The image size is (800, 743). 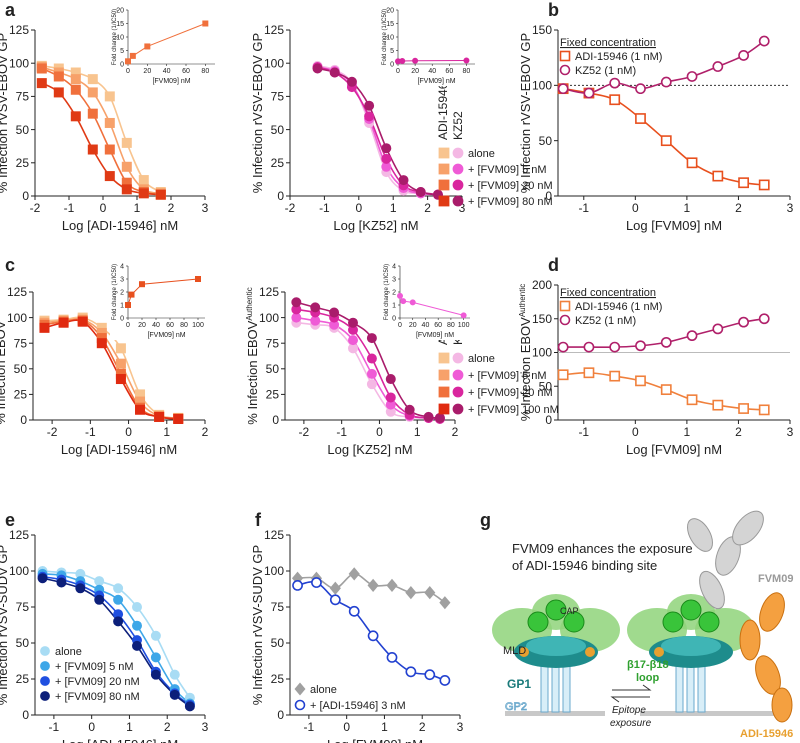 What do you see at coordinates (464, 325) in the screenshot?
I see `x-tick-label: 100` at bounding box center [464, 325].